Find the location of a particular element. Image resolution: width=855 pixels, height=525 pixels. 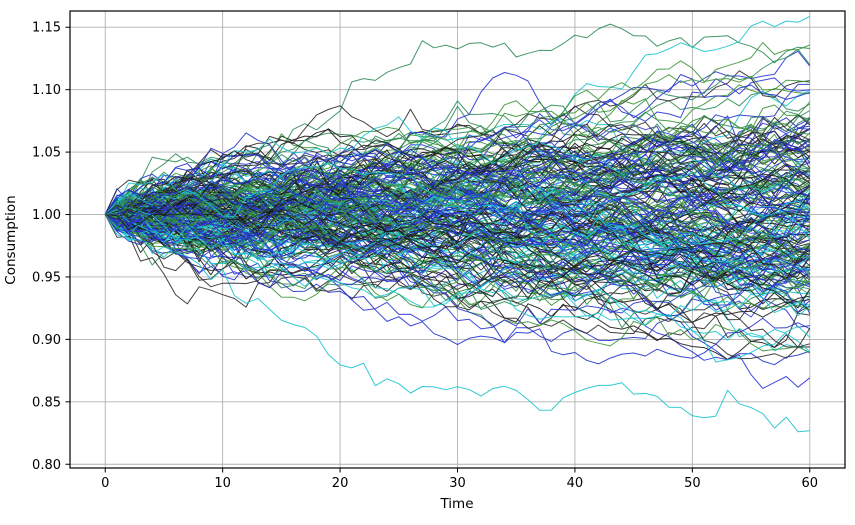

y-tick-label: 0.90 is located at coordinates (46, 340).